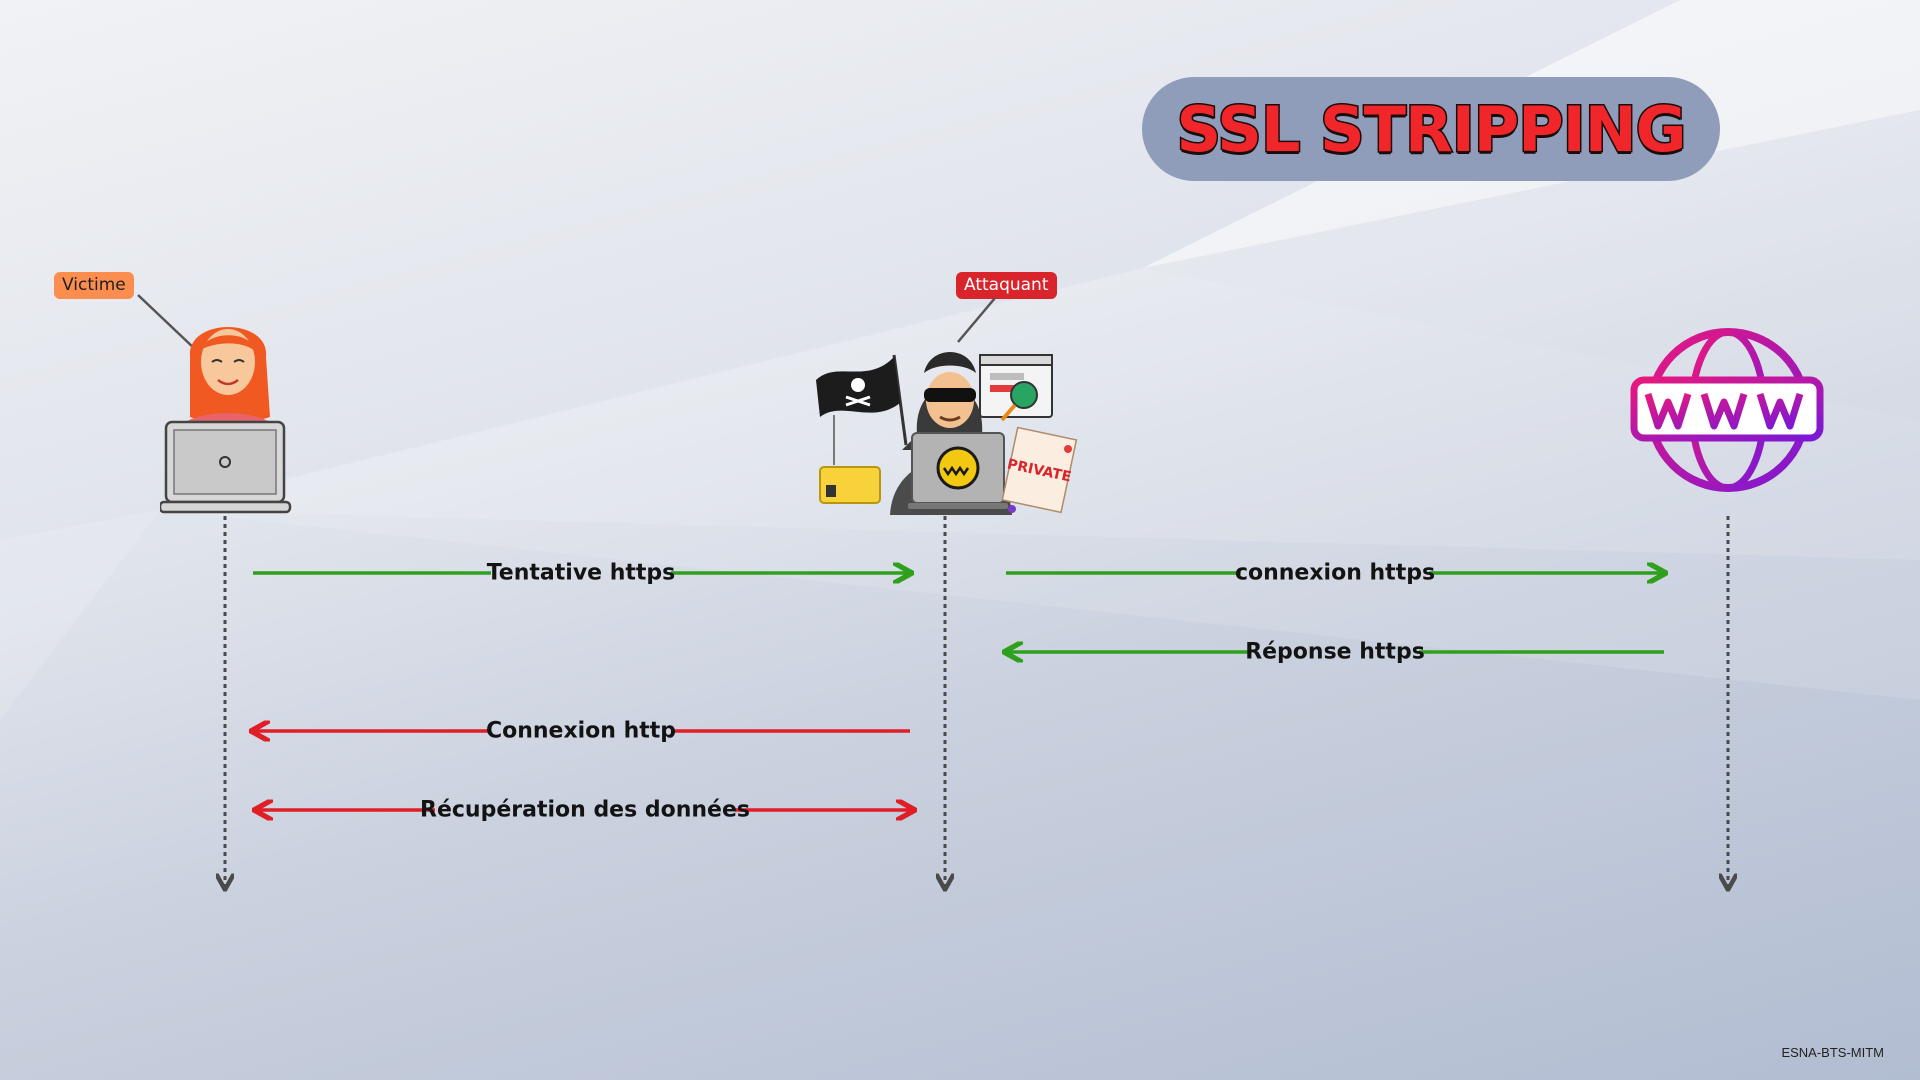 This screenshot has height=1080, width=1920. Describe the element at coordinates (862, 400) in the screenshot. I see `pirate-flag-icon` at that location.